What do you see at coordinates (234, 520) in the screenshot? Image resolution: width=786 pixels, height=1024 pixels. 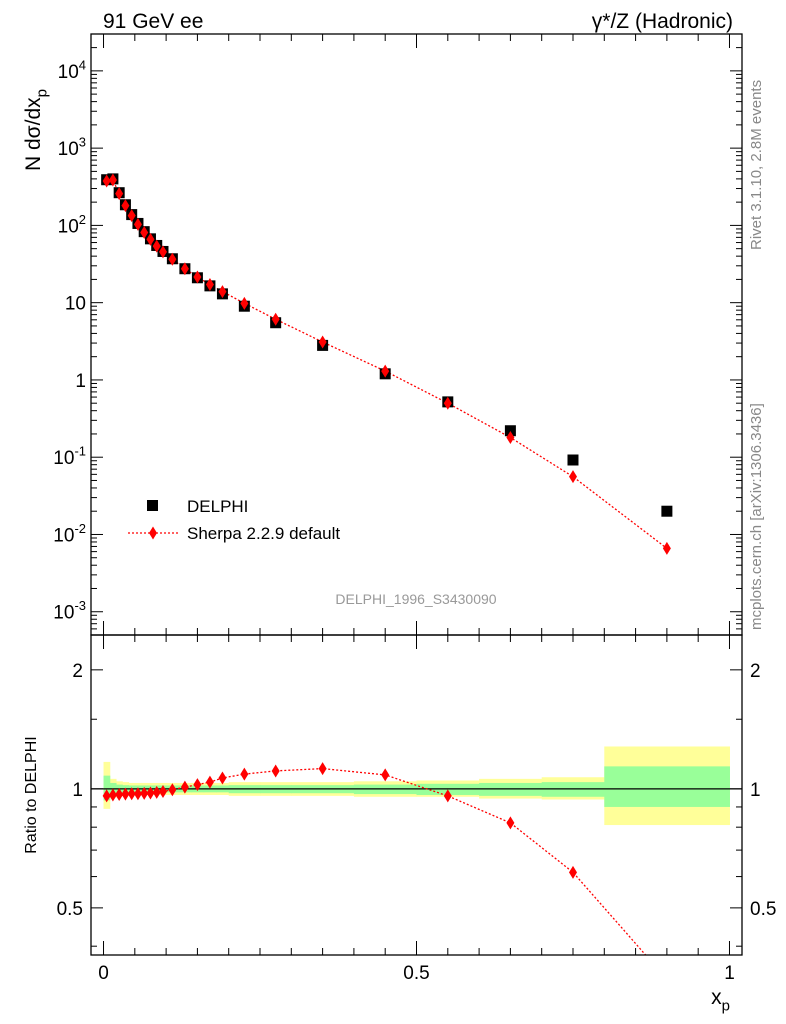 I see `legend: DELPHI Sherpa 2.2.9 default` at bounding box center [234, 520].